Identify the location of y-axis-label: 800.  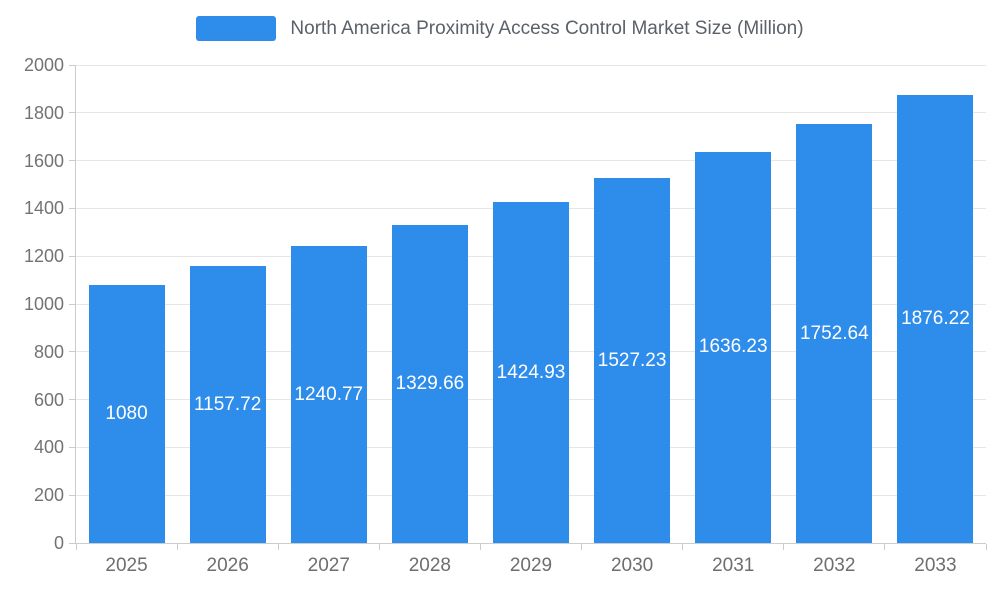
(48, 351).